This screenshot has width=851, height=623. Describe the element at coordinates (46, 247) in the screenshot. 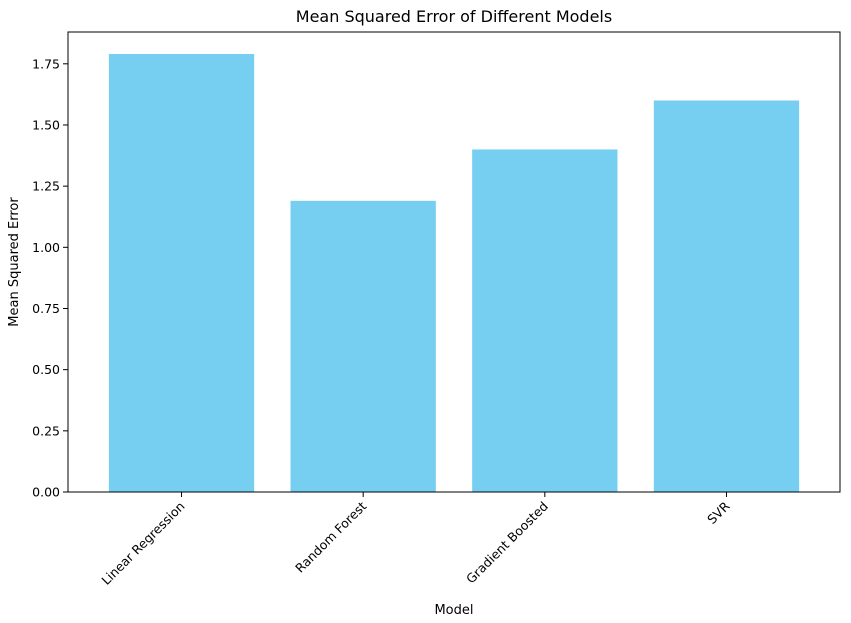

I see `y-tick-label: 1.00` at that location.